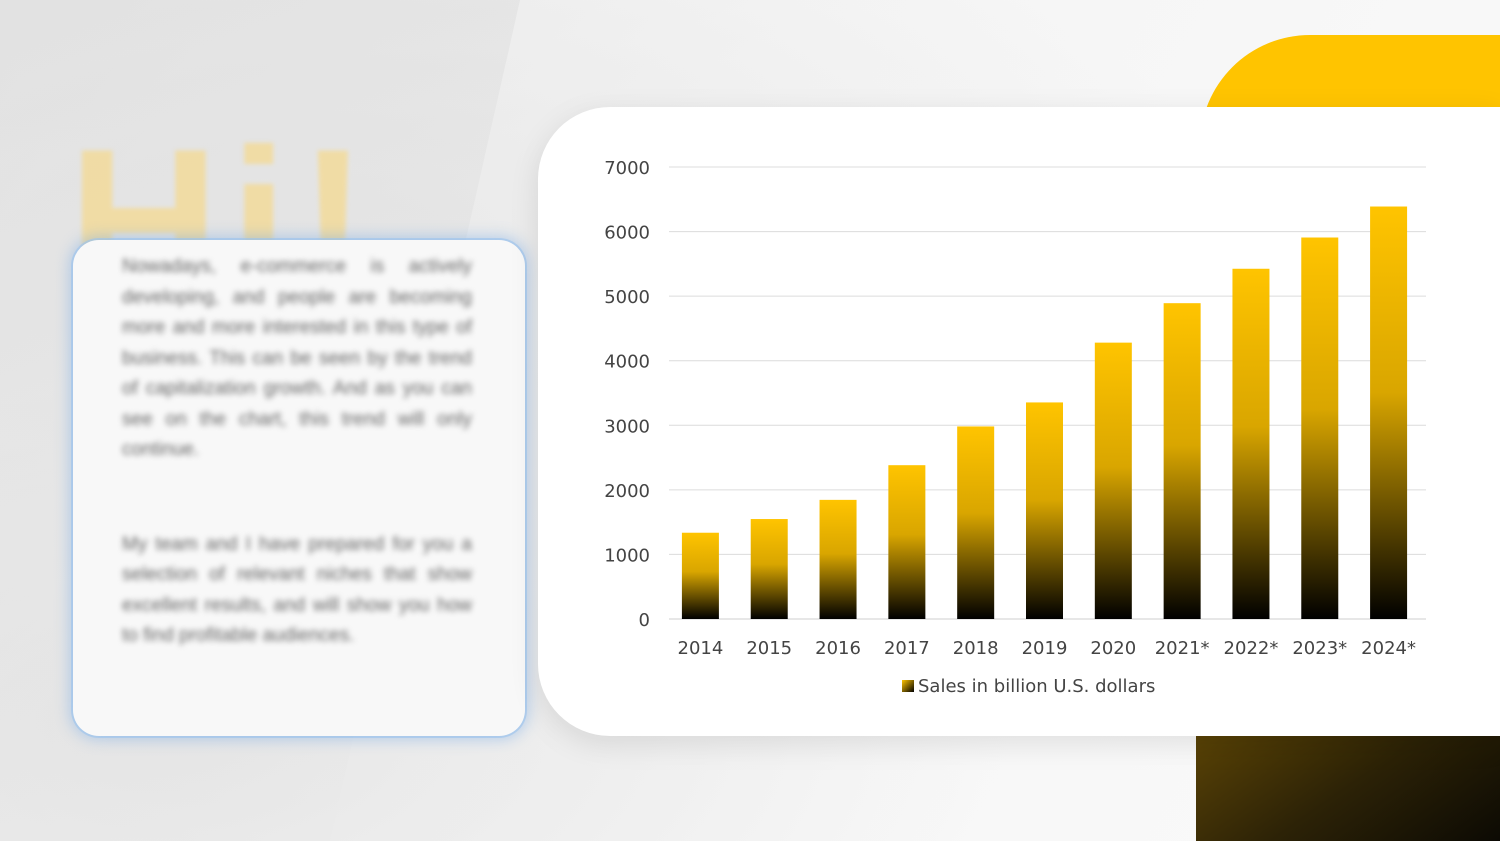  I want to click on dark-accent-shape, so click(1348, 788).